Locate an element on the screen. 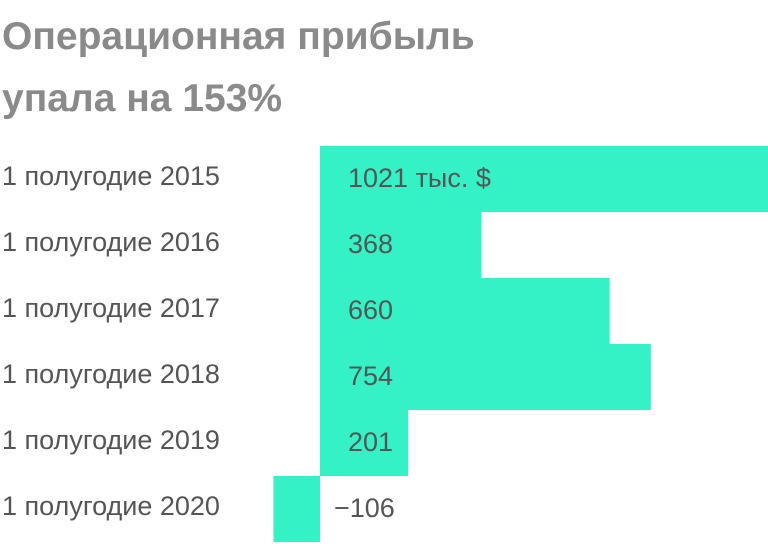 This screenshot has height=546, width=768. y-tick-label: 1 полугодие 2019 is located at coordinates (111, 440).